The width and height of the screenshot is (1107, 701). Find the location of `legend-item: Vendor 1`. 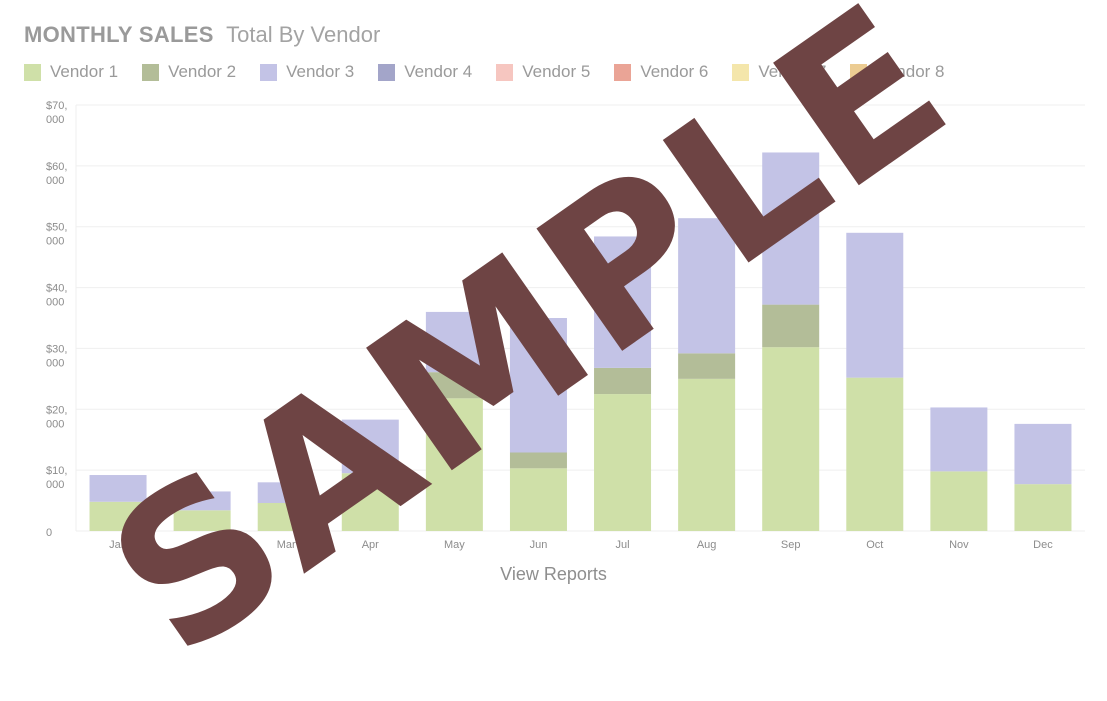

legend-item: Vendor 1 is located at coordinates (71, 72).